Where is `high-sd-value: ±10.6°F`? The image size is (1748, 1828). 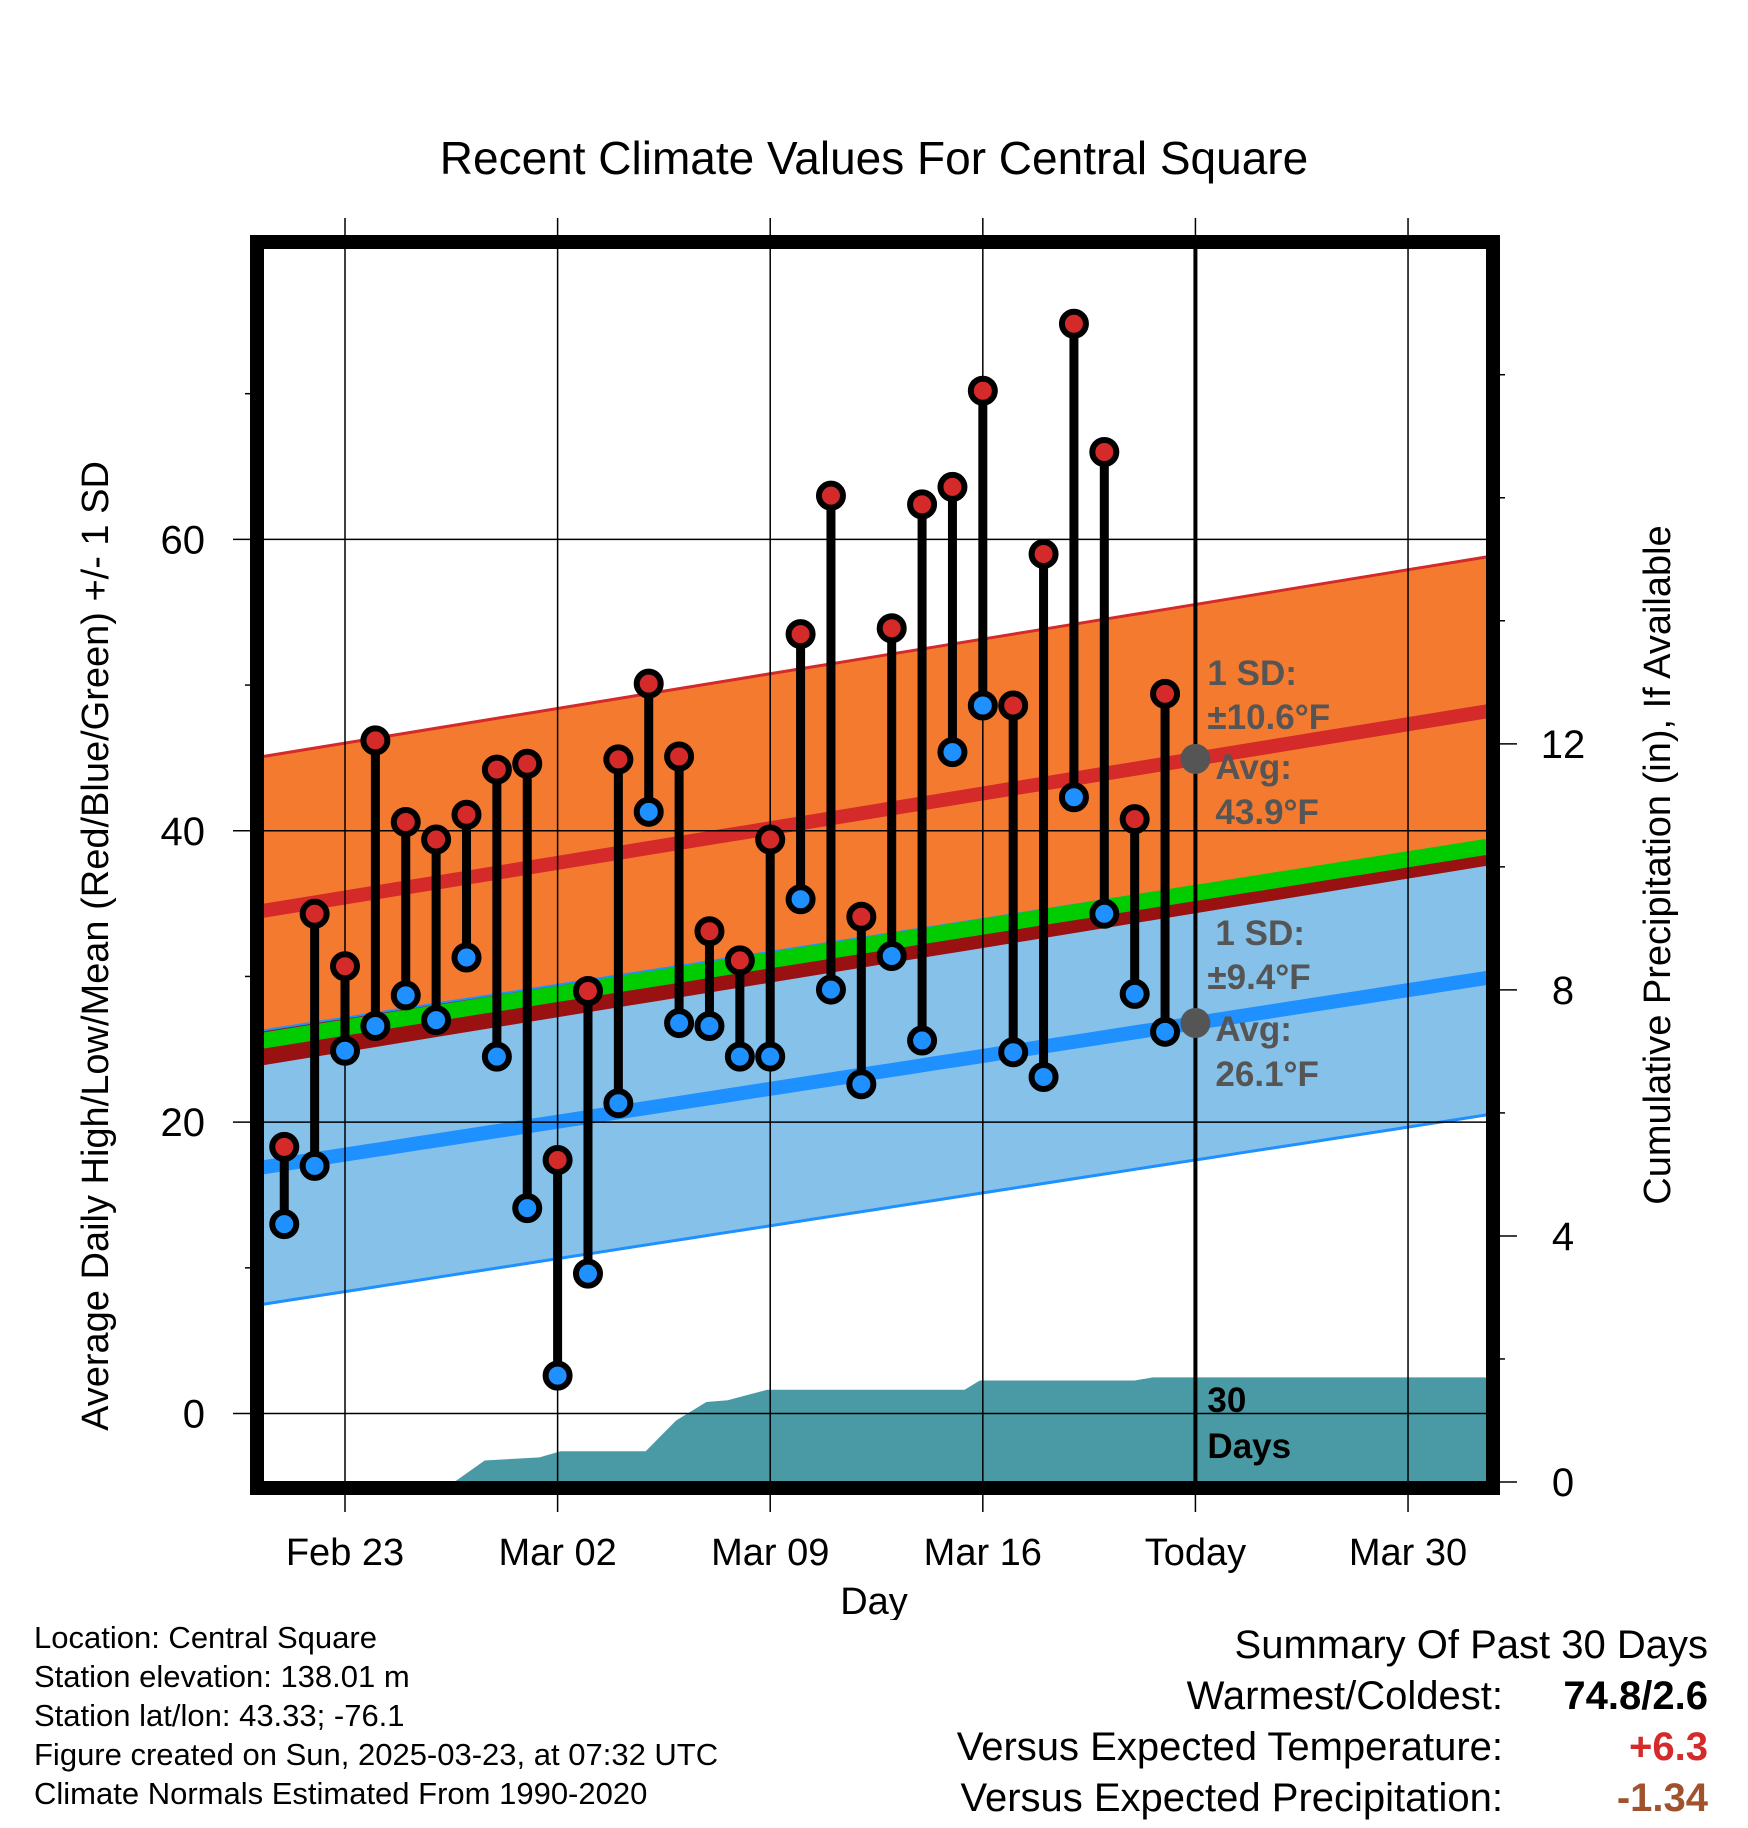 high-sd-value: ±10.6°F is located at coordinates (1268, 717).